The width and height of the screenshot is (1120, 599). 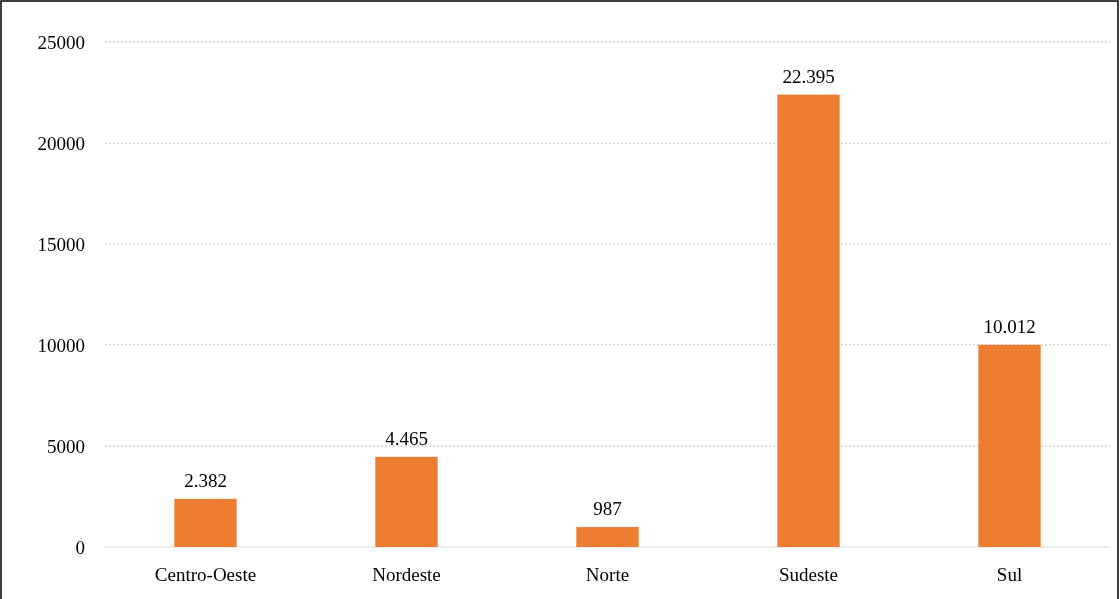 I want to click on x-tick-label: Norte, so click(x=607, y=574).